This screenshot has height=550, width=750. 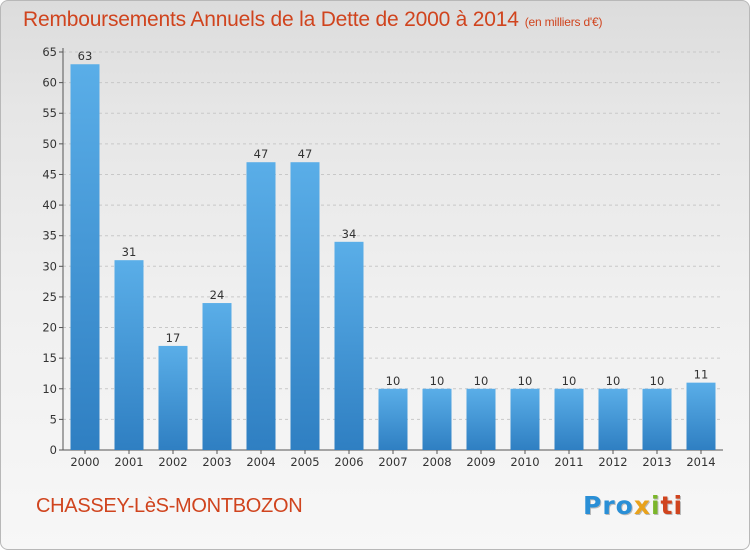 I want to click on y-tick-label: 10, so click(x=49, y=389).